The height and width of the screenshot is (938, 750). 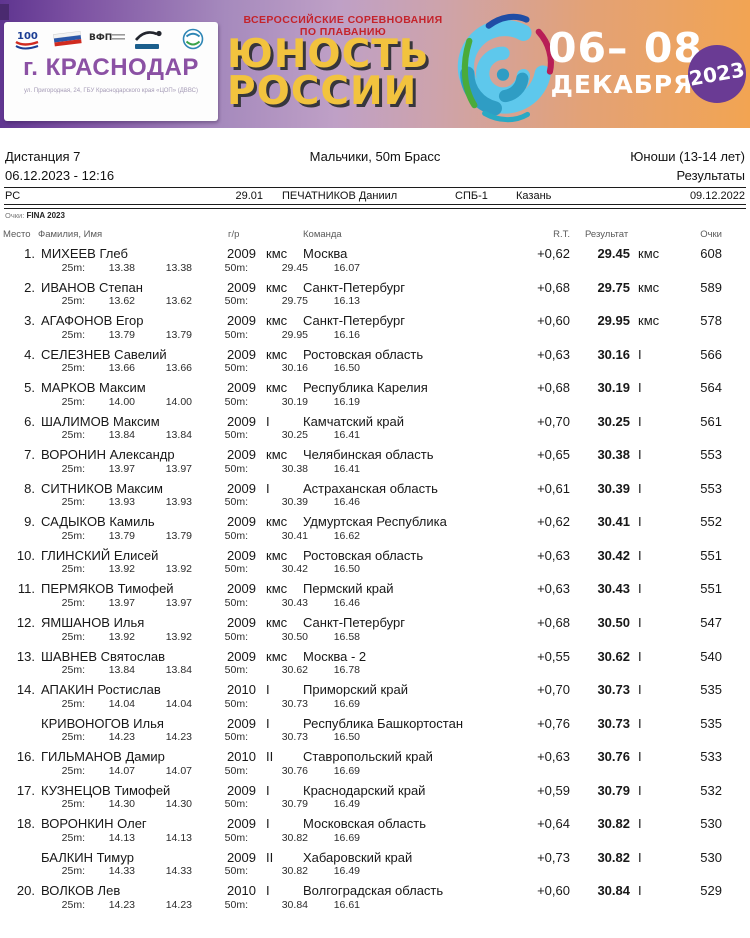 I want to click on split-50m-time: 30.42, so click(x=294, y=569).